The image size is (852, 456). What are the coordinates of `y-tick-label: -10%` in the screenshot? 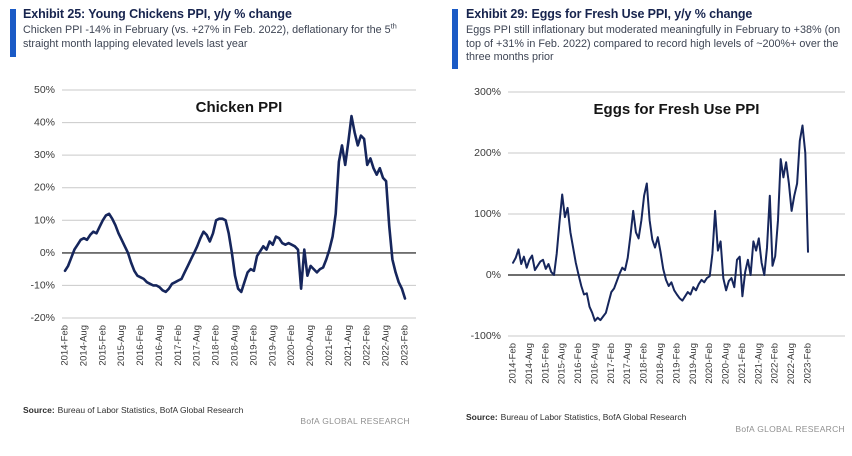 It's located at (42, 285).